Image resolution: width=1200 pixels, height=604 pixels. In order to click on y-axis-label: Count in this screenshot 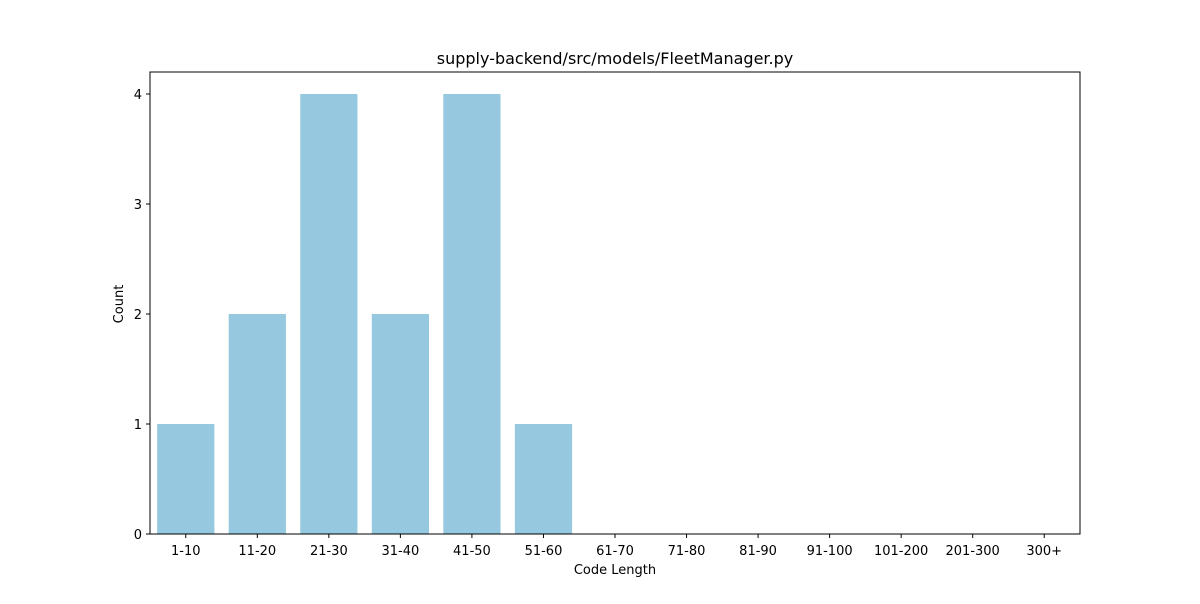, I will do `click(119, 304)`.